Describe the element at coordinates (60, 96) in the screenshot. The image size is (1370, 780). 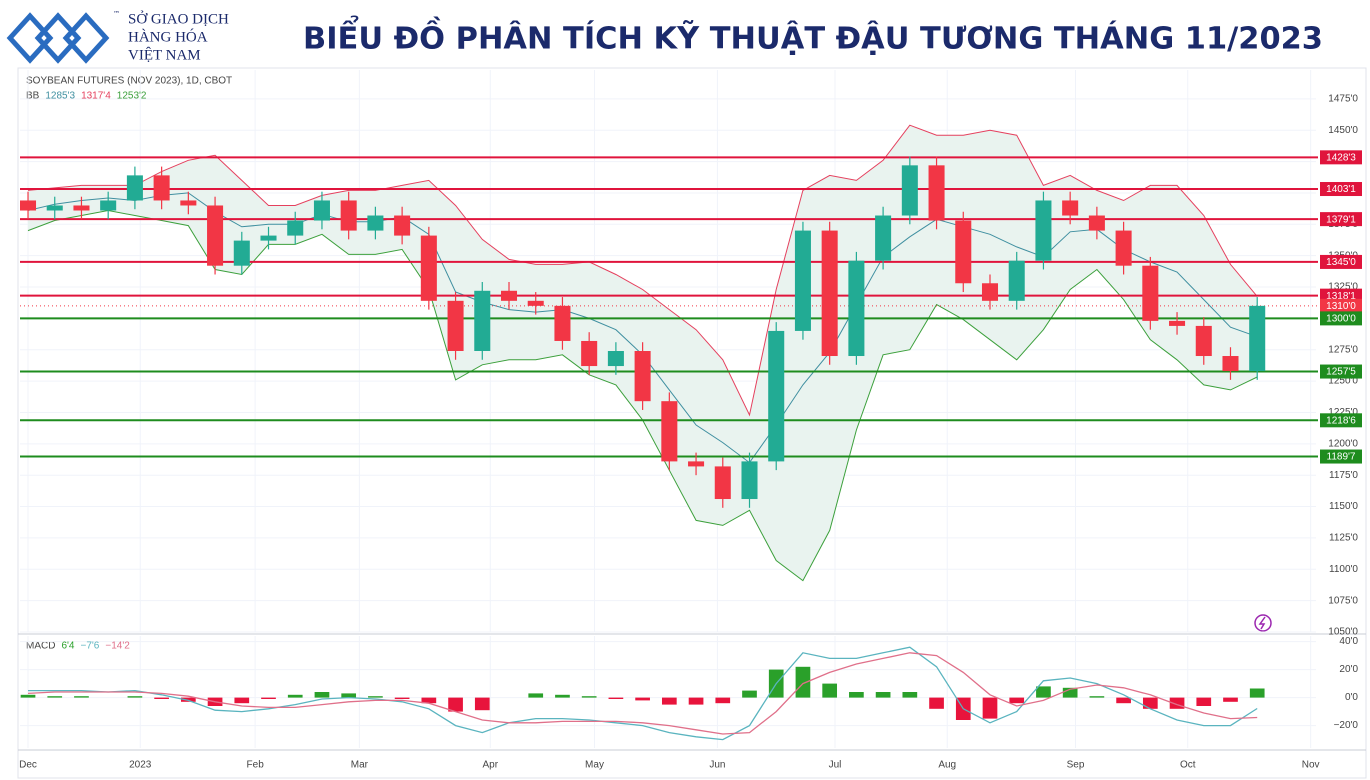
I see `legend-value: 1285'3` at that location.